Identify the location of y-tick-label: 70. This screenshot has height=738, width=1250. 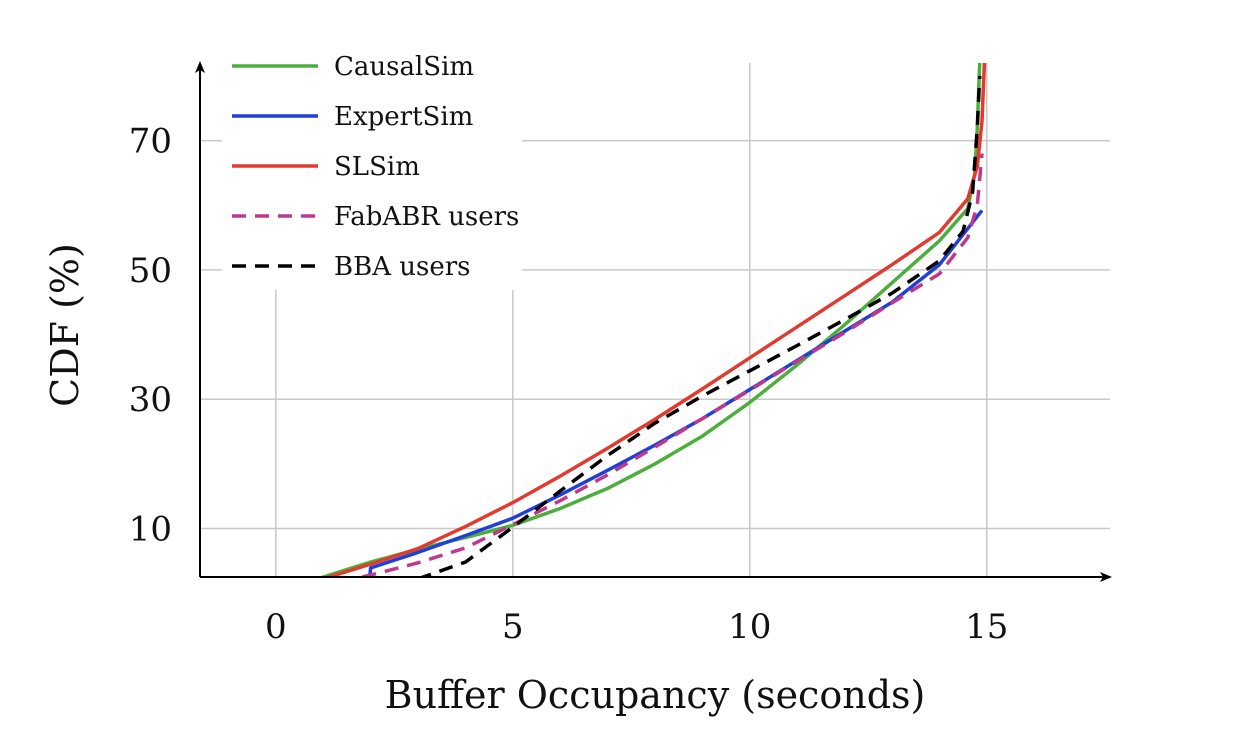
(150, 142).